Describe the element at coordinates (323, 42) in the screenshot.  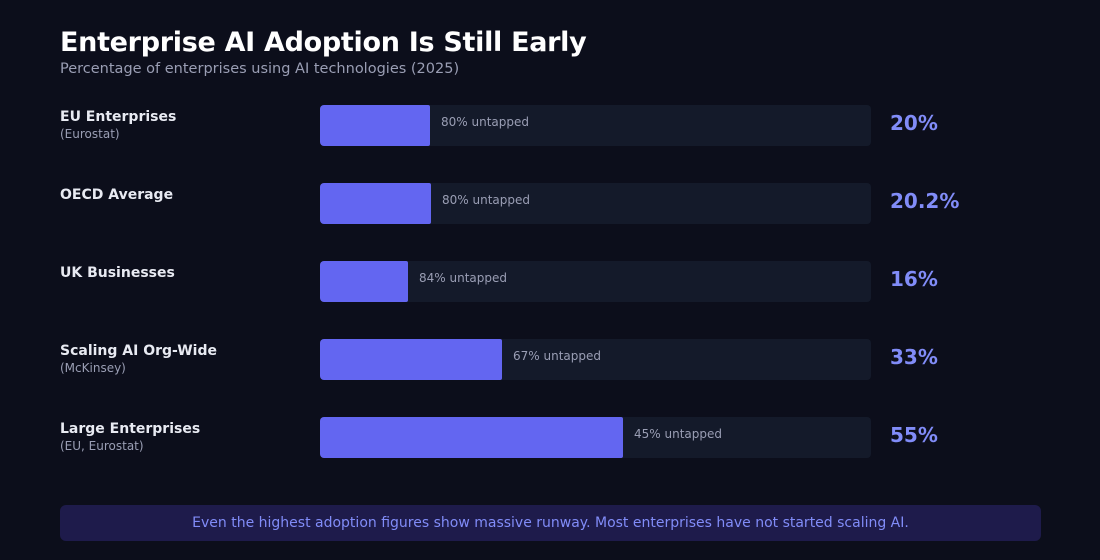
I see `chart-title: Enterprise AI Adoption Is Still Early` at that location.